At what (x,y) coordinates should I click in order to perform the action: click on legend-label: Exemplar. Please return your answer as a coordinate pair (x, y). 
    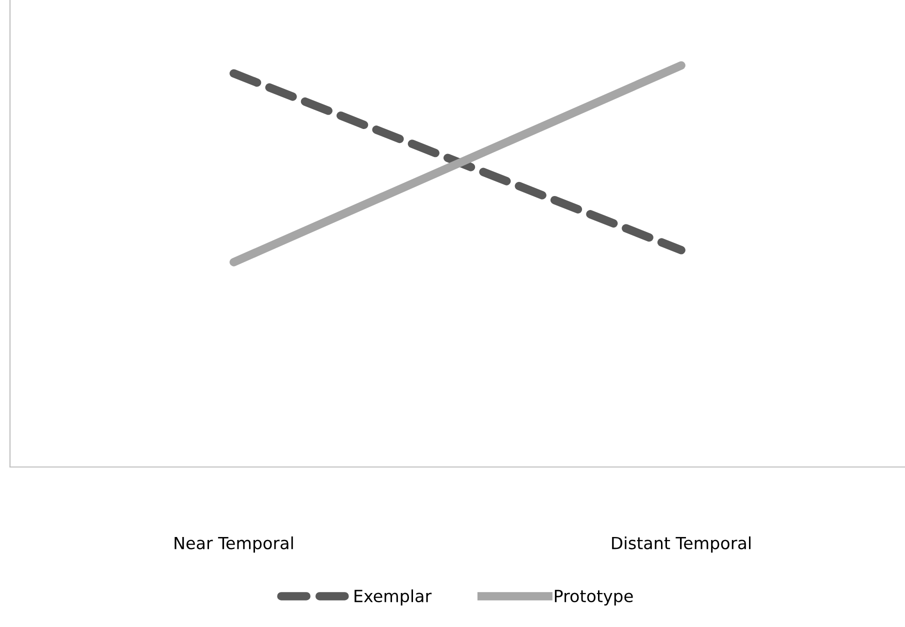
    Looking at the image, I should click on (393, 597).